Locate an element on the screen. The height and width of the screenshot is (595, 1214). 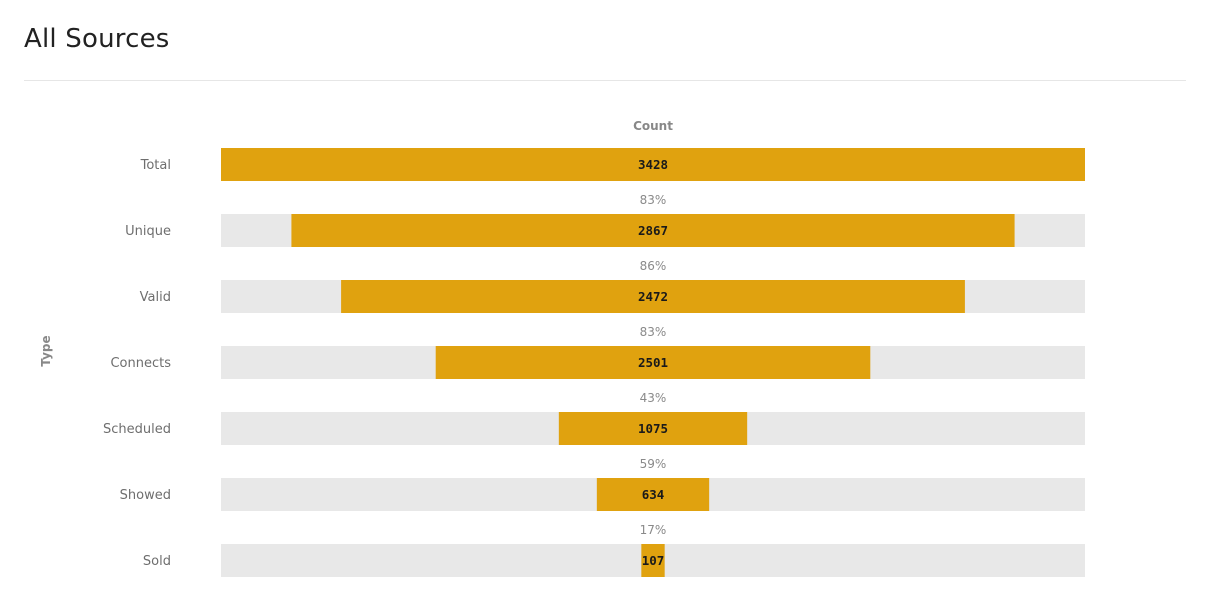
conversion-label: 59% is located at coordinates (653, 464).